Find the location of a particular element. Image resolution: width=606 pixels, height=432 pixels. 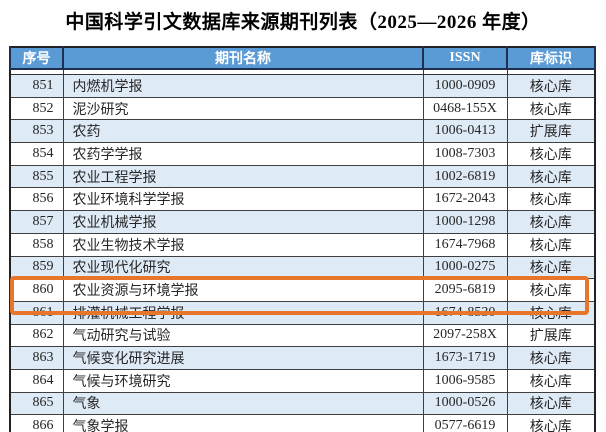

issn-cell: 1002-6819 is located at coordinates (465, 176).